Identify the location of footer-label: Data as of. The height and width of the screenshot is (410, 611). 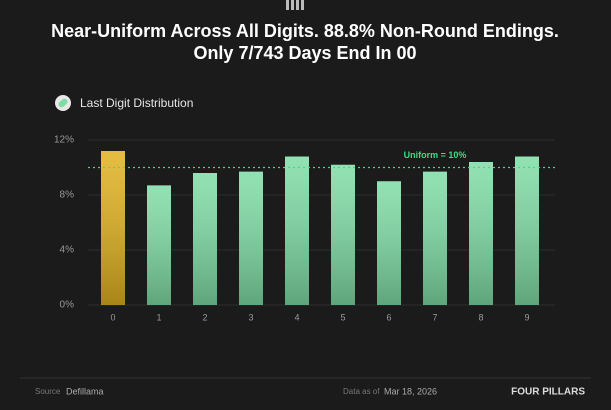
(361, 391).